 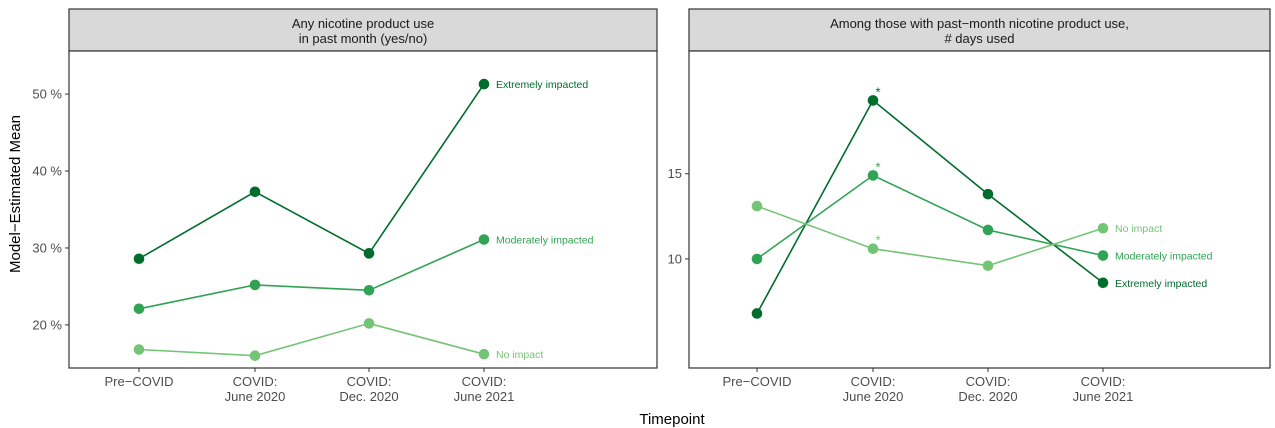 What do you see at coordinates (672, 419) in the screenshot?
I see `x-axis-title: Timepoint` at bounding box center [672, 419].